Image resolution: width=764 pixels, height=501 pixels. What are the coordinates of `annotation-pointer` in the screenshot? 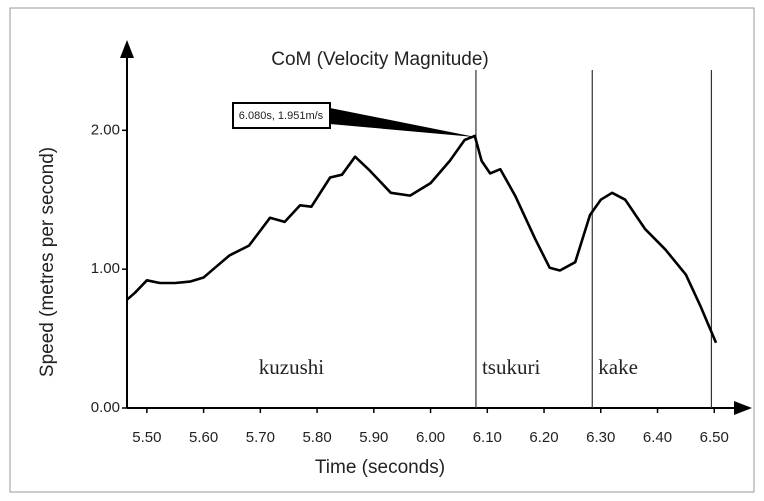 It's located at (403, 123).